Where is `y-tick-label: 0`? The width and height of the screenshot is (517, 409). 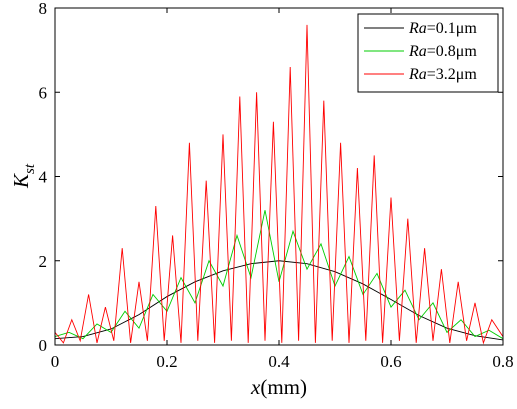 y-tick-label: 0 is located at coordinates (43, 345).